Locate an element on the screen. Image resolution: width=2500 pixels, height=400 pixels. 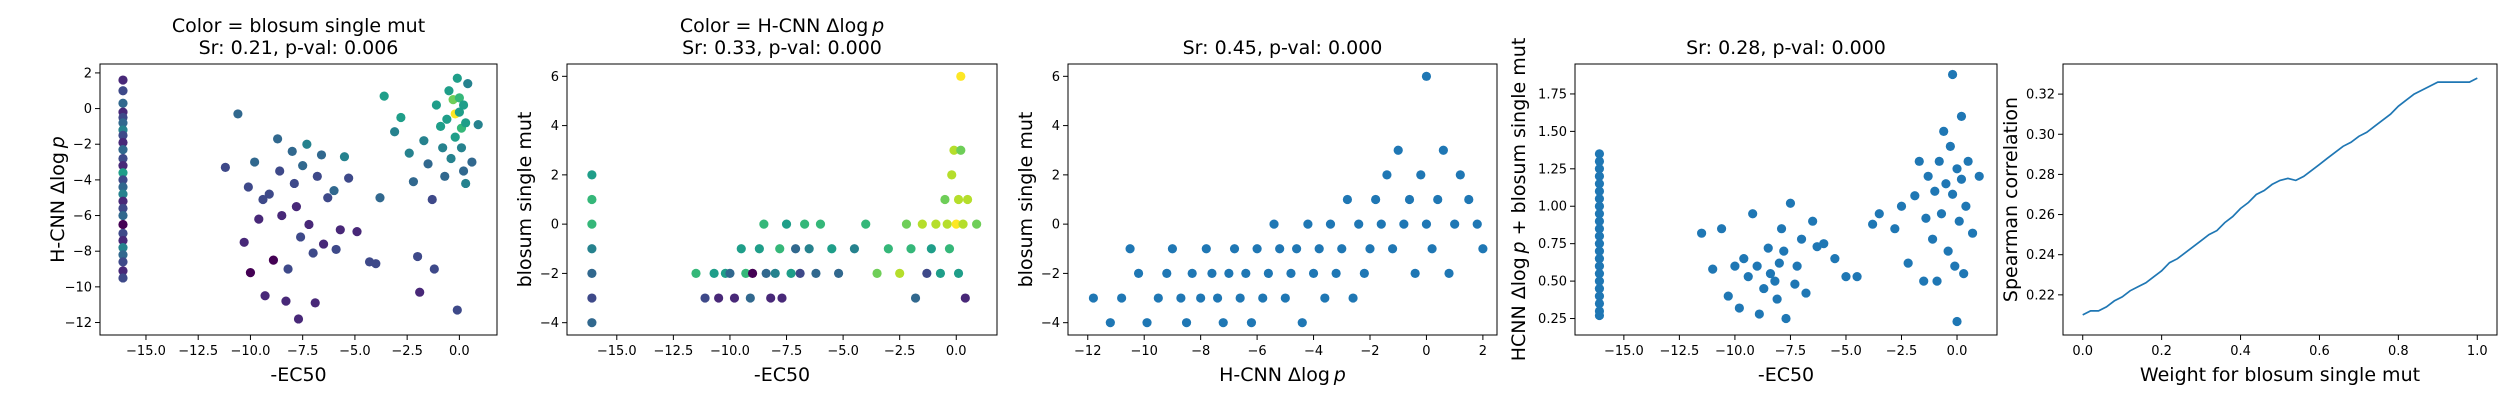
x-tick-label: 2 is located at coordinates (1483, 351).